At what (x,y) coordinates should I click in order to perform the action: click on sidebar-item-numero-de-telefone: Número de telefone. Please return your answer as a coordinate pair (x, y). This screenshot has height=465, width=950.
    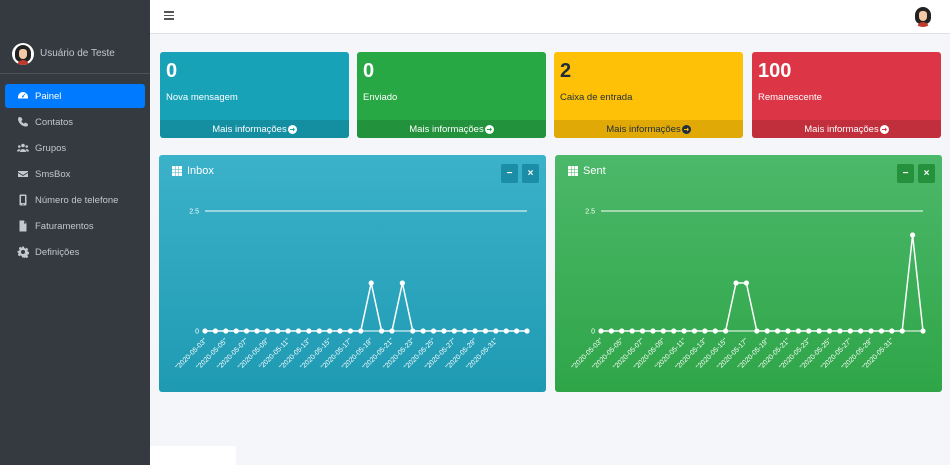
    Looking at the image, I should click on (75, 200).